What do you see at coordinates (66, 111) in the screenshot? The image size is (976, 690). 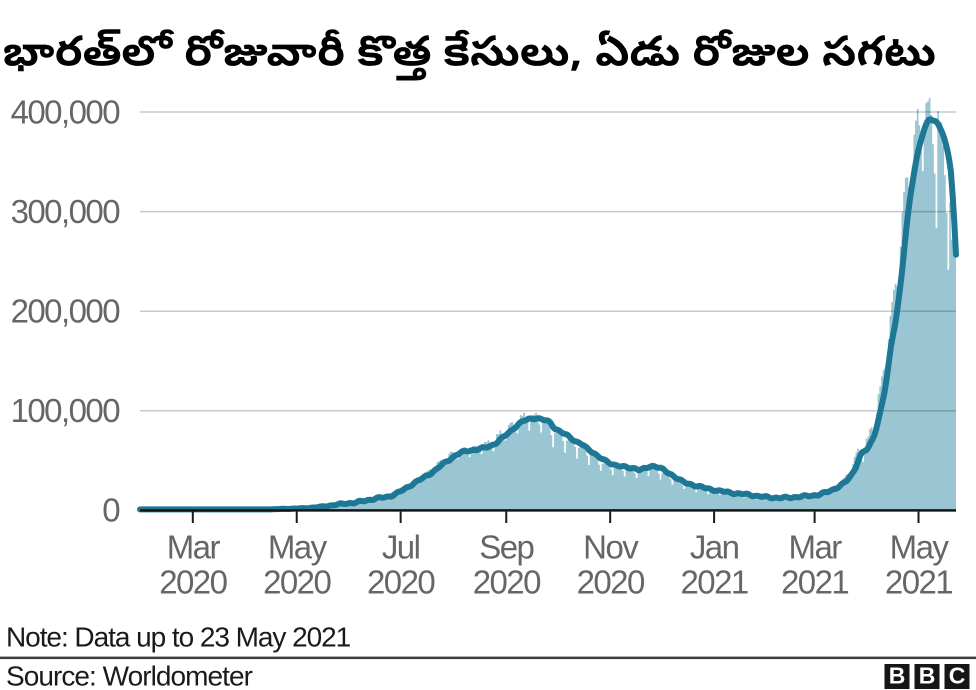 I see `svg-text: 400,000` at bounding box center [66, 111].